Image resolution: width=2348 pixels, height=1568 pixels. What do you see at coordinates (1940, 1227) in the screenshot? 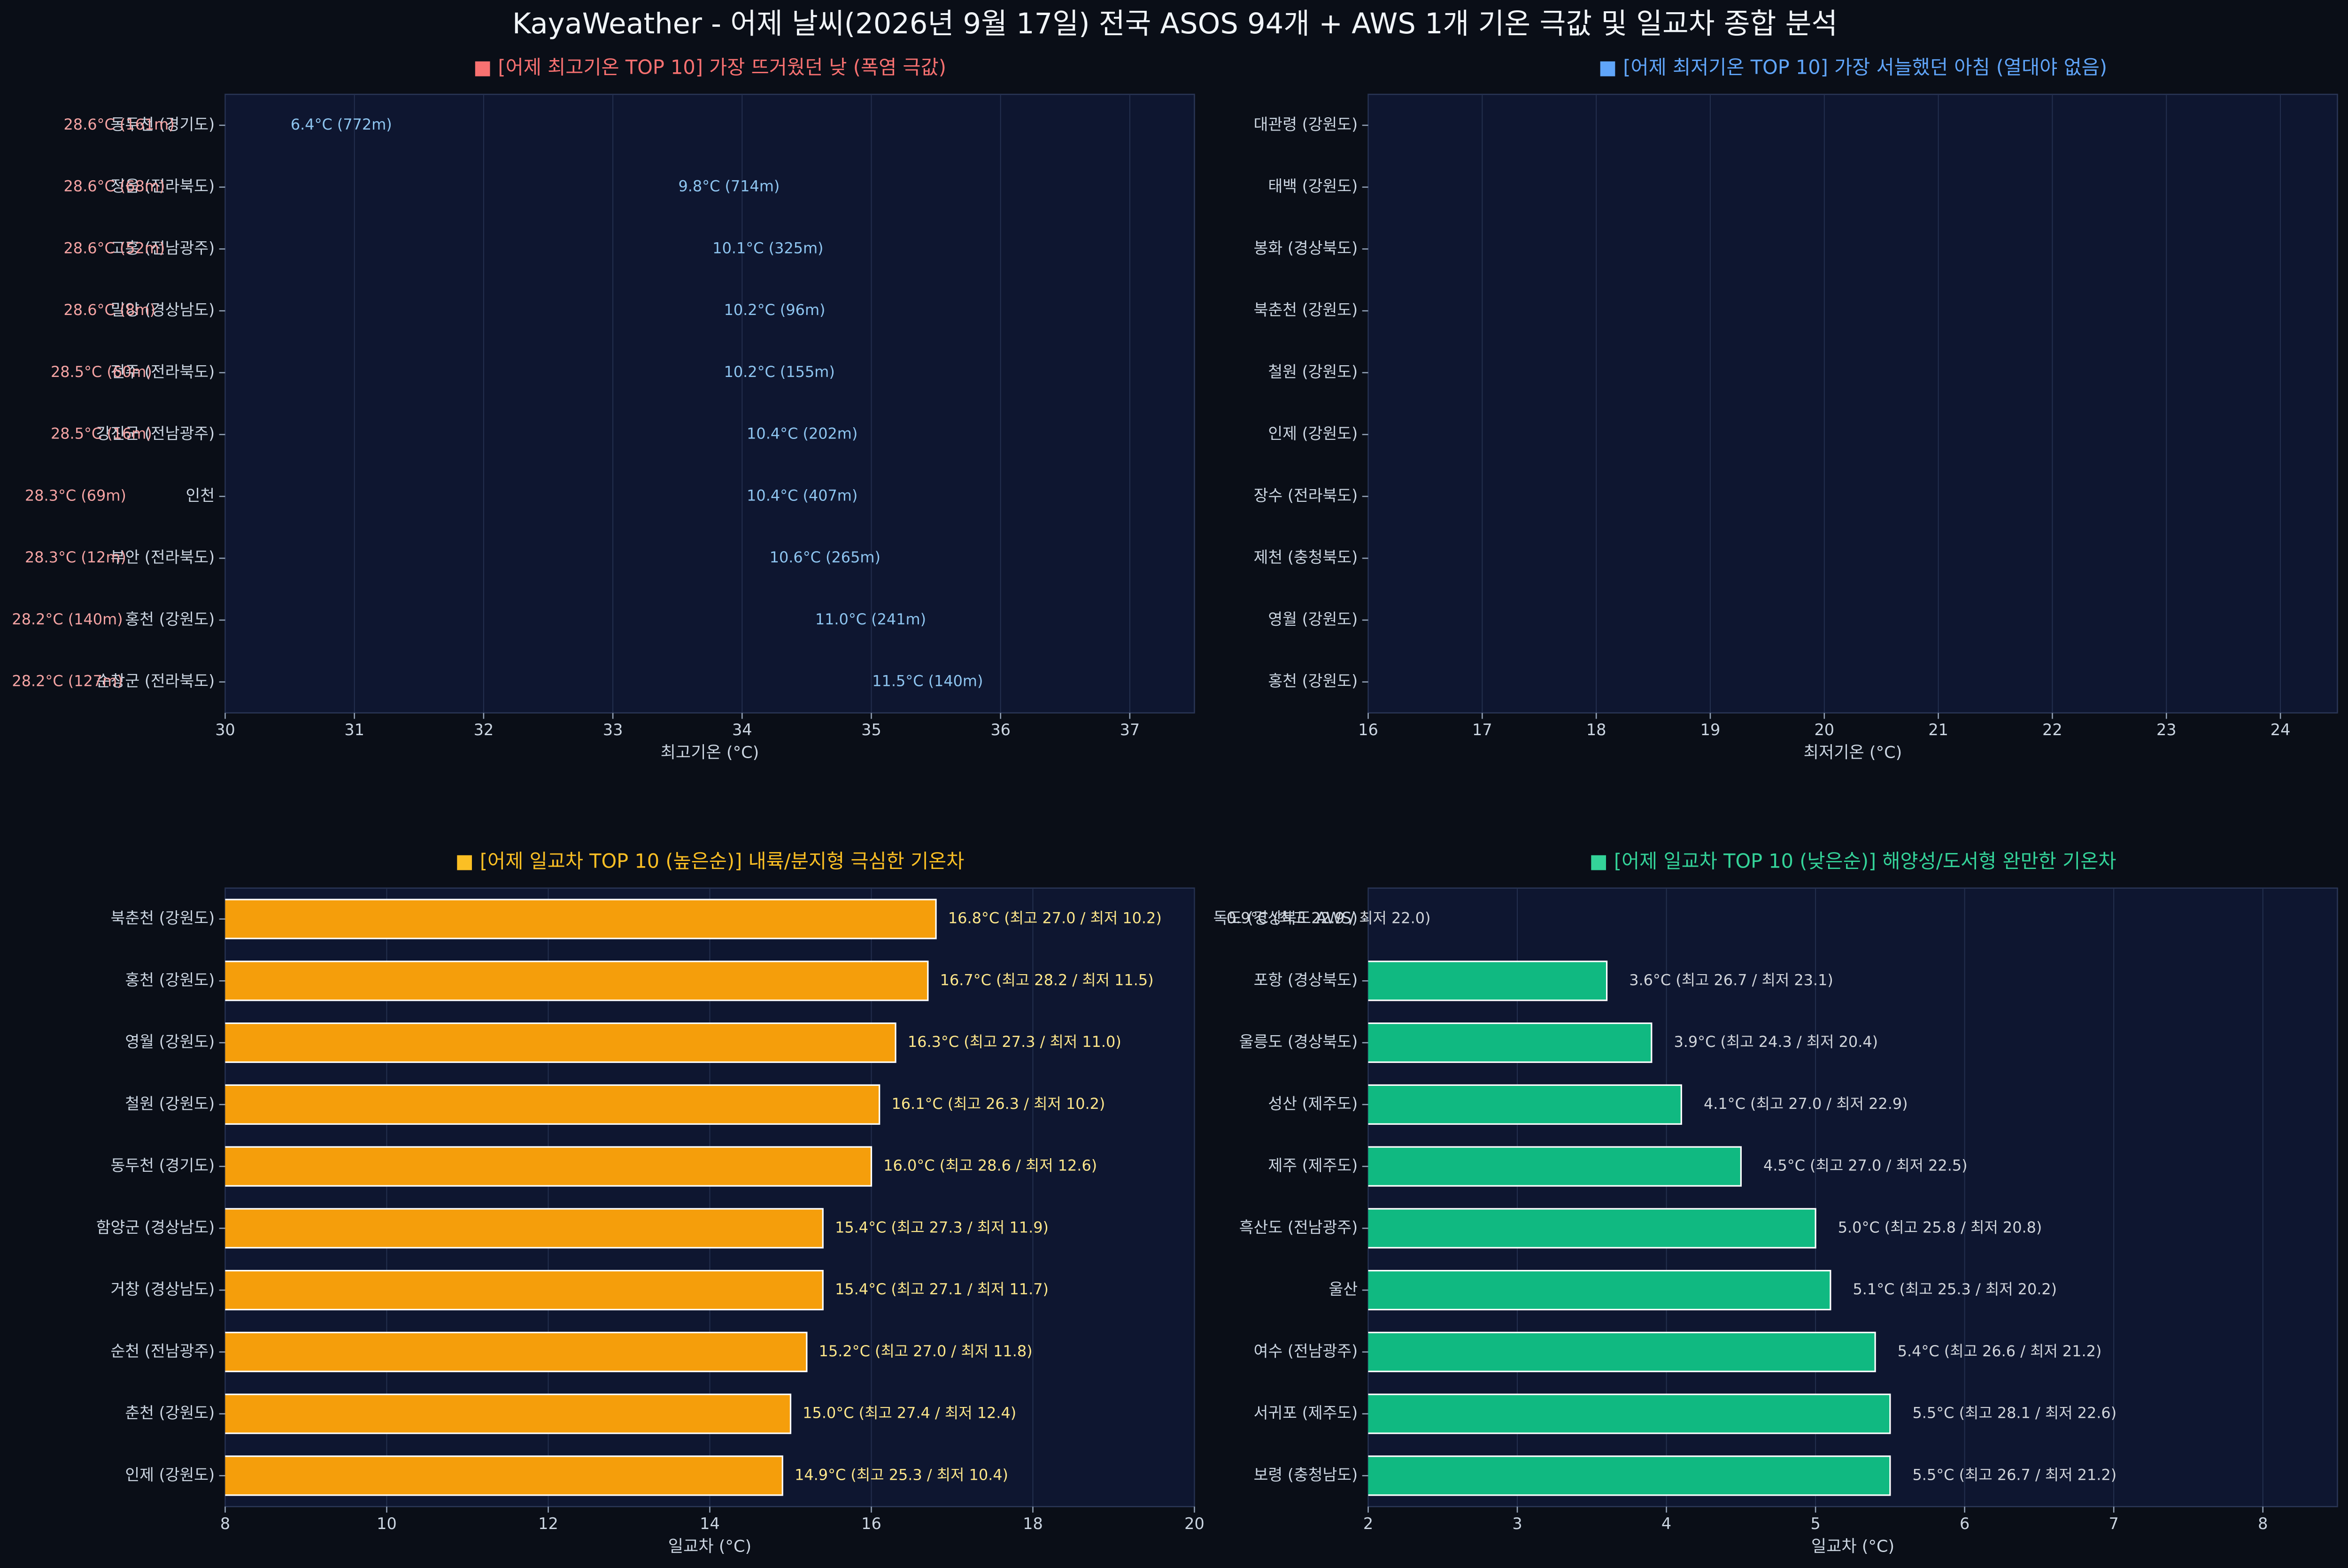
I see `value-label: 5.0°C (최고 25.8 / 최저 20.8)` at bounding box center [1940, 1227].